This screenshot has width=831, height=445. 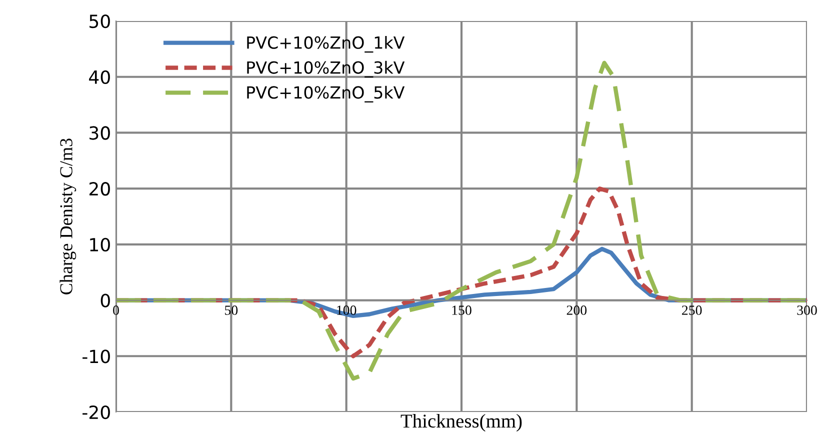 What do you see at coordinates (100, 21) in the screenshot?
I see `y-tick-label: 50` at bounding box center [100, 21].